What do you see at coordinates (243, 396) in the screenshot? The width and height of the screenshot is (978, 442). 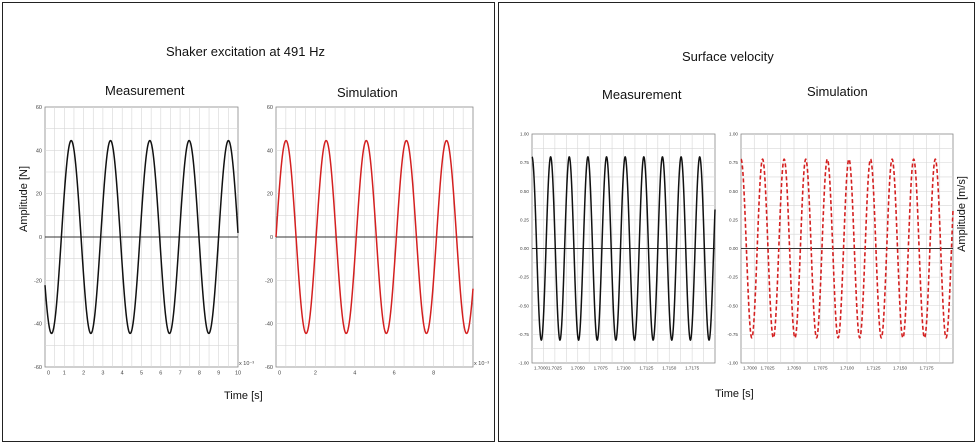 I see `left-x-axis-label: Time [s]` at bounding box center [243, 396].